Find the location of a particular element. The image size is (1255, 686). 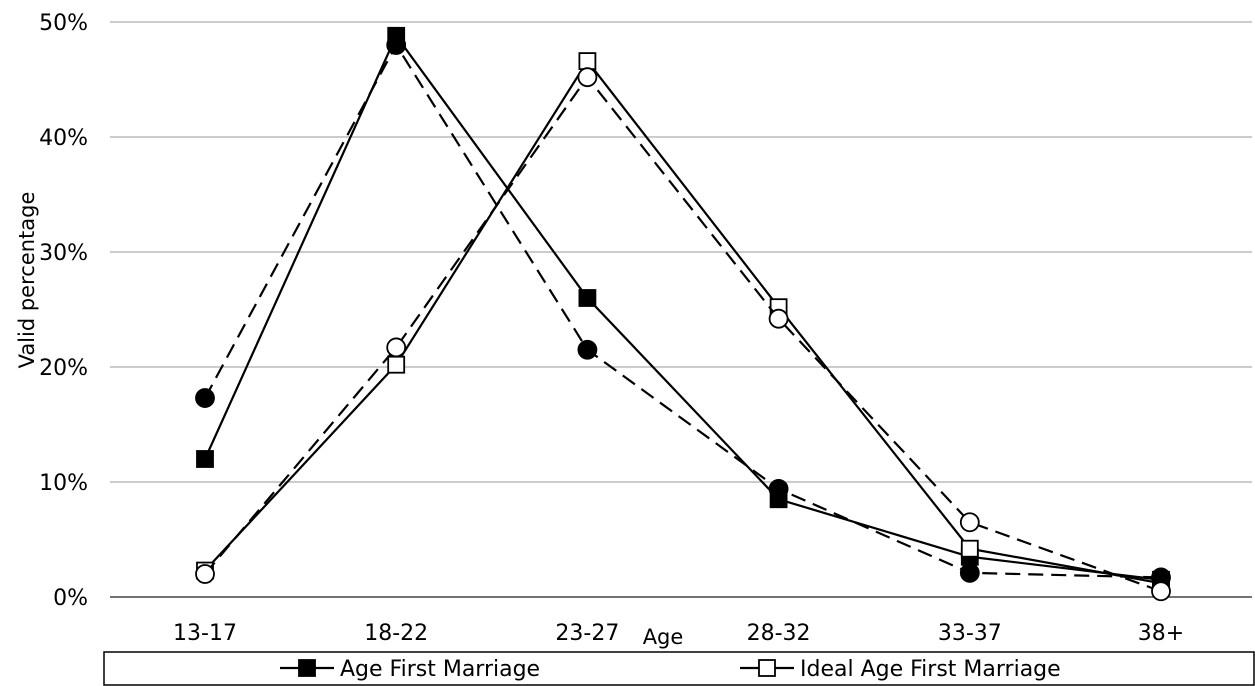

legend-entry: Age First Marriage is located at coordinates (410, 669).